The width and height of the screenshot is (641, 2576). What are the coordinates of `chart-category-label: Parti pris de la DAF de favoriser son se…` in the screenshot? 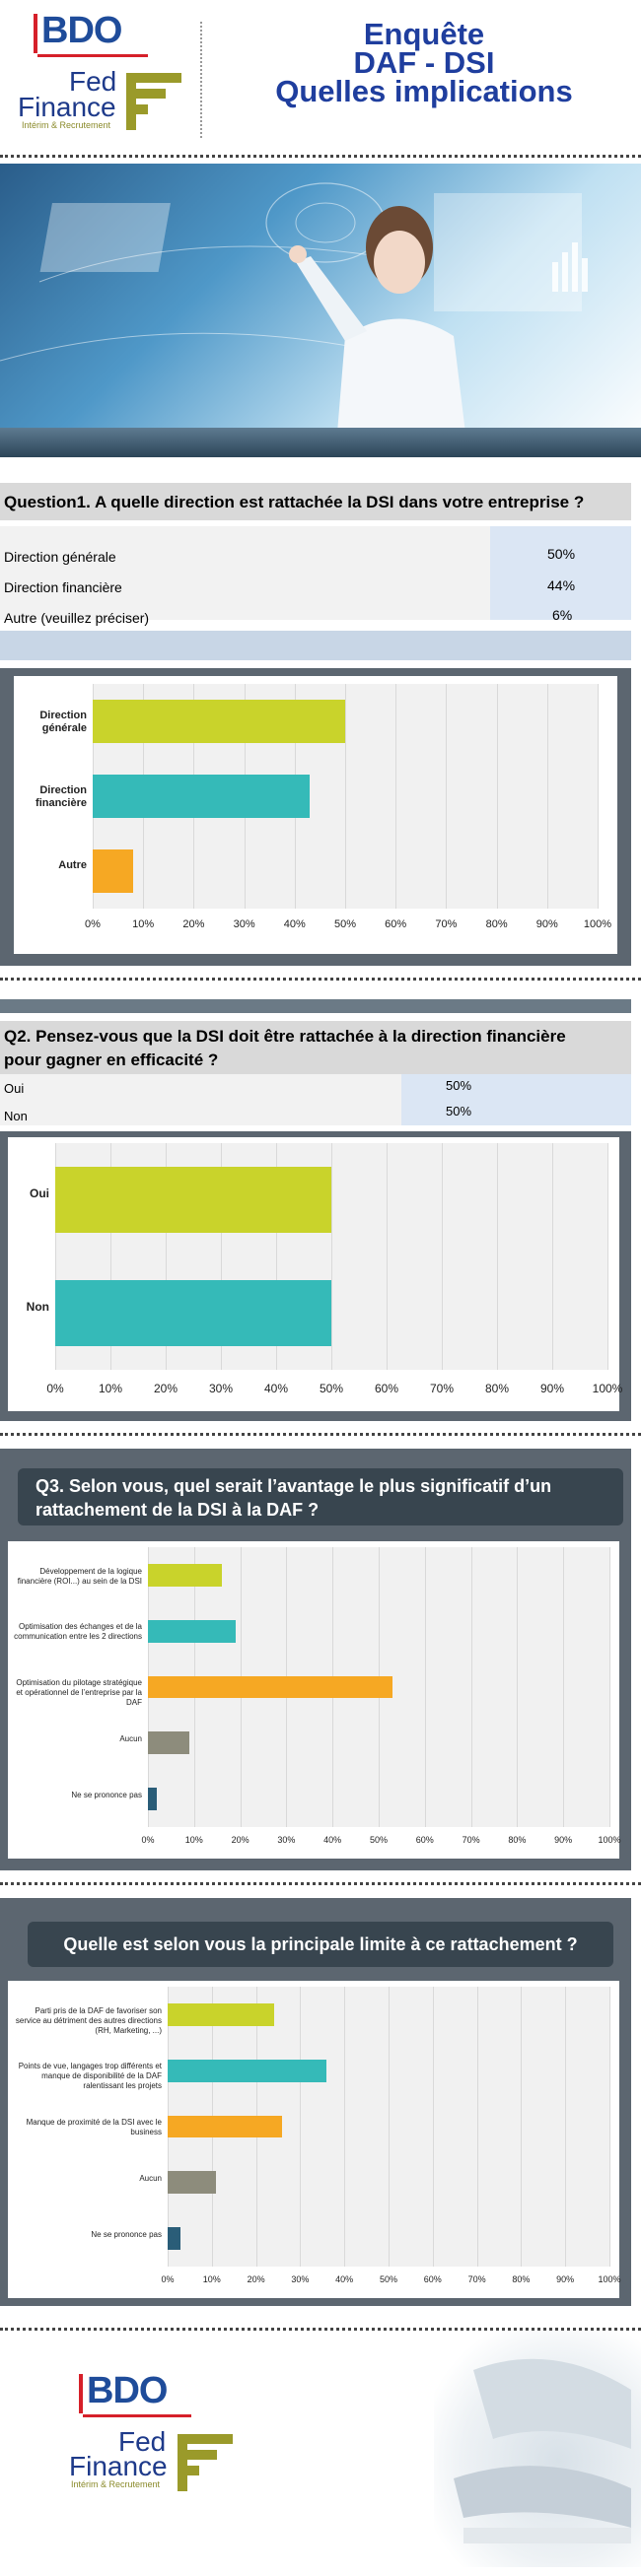 It's located at (88, 2020).